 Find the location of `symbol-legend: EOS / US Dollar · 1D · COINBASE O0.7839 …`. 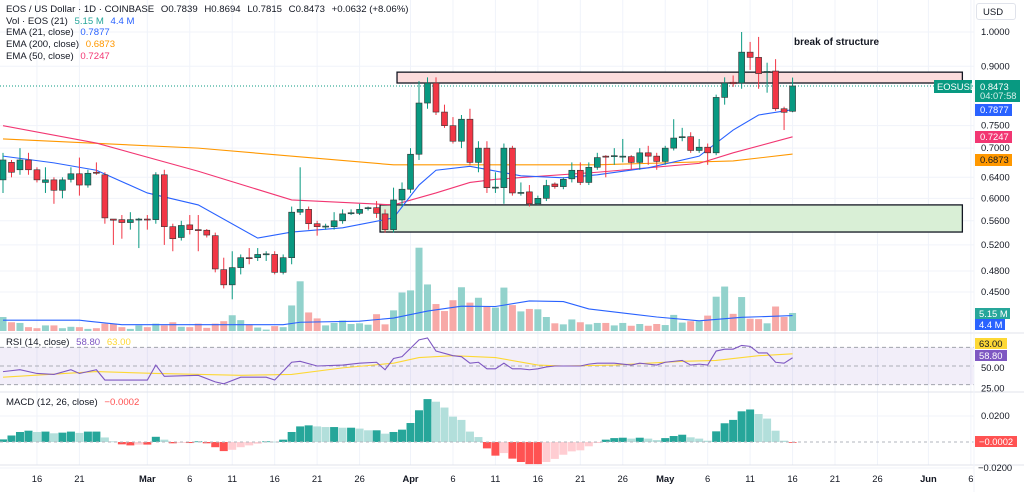

symbol-legend: EOS / US Dollar · 1D · COINBASE O0.7839 … is located at coordinates (209, 9).